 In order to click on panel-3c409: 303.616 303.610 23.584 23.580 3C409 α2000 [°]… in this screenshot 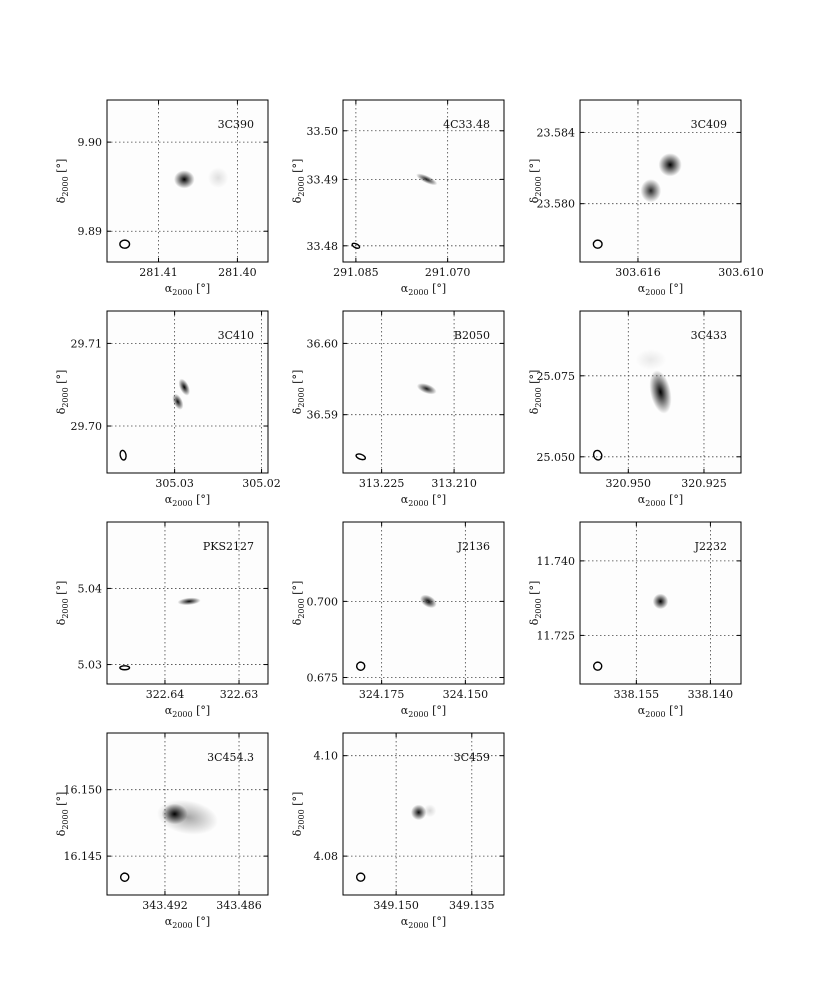, I will do `click(646, 198)`.